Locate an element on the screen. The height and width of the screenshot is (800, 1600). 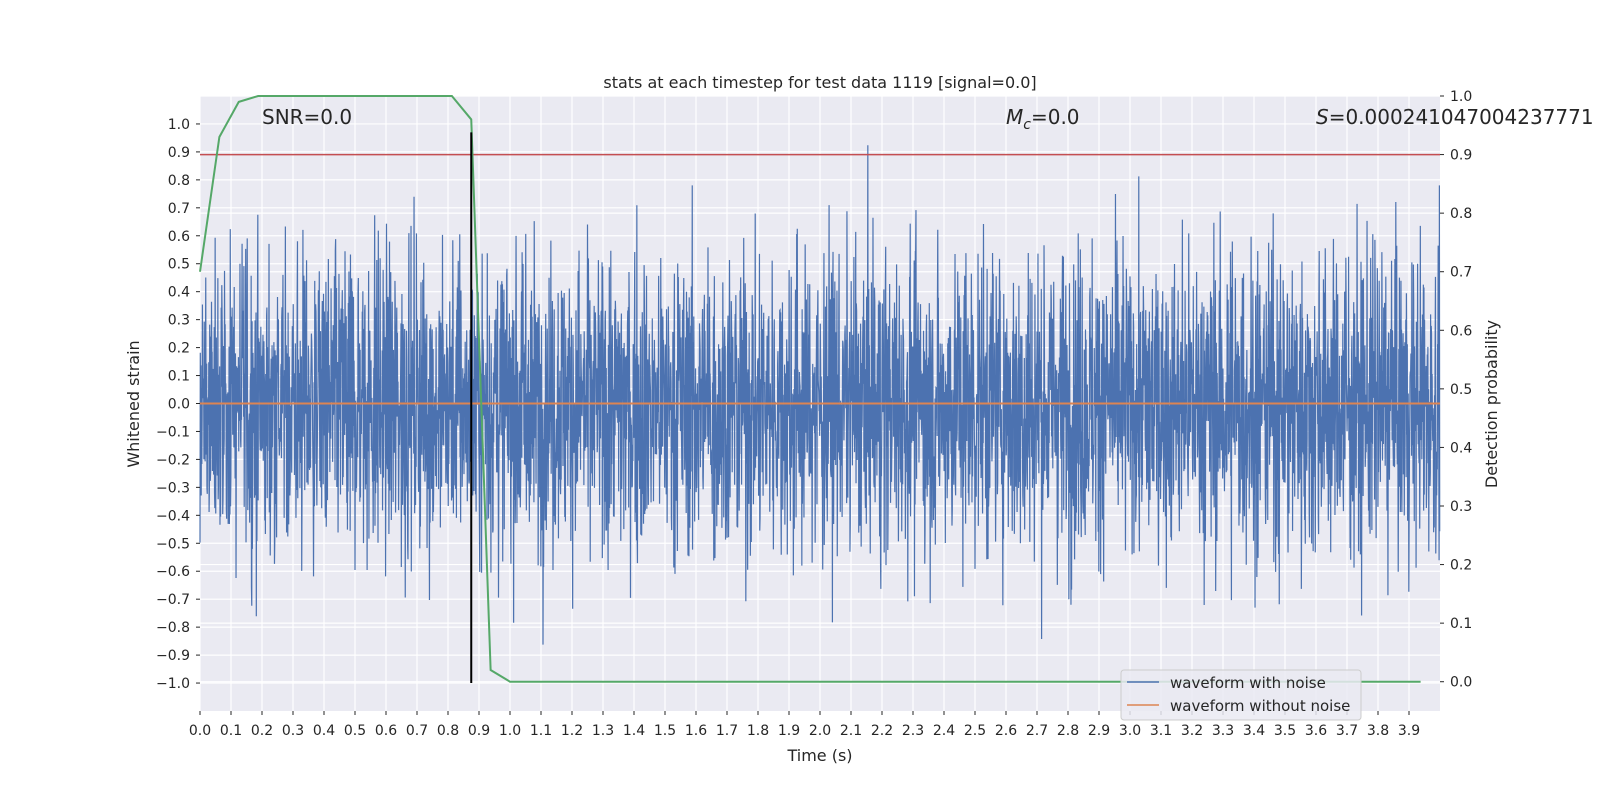
x-tick-label: 0.6 is located at coordinates (386, 731).